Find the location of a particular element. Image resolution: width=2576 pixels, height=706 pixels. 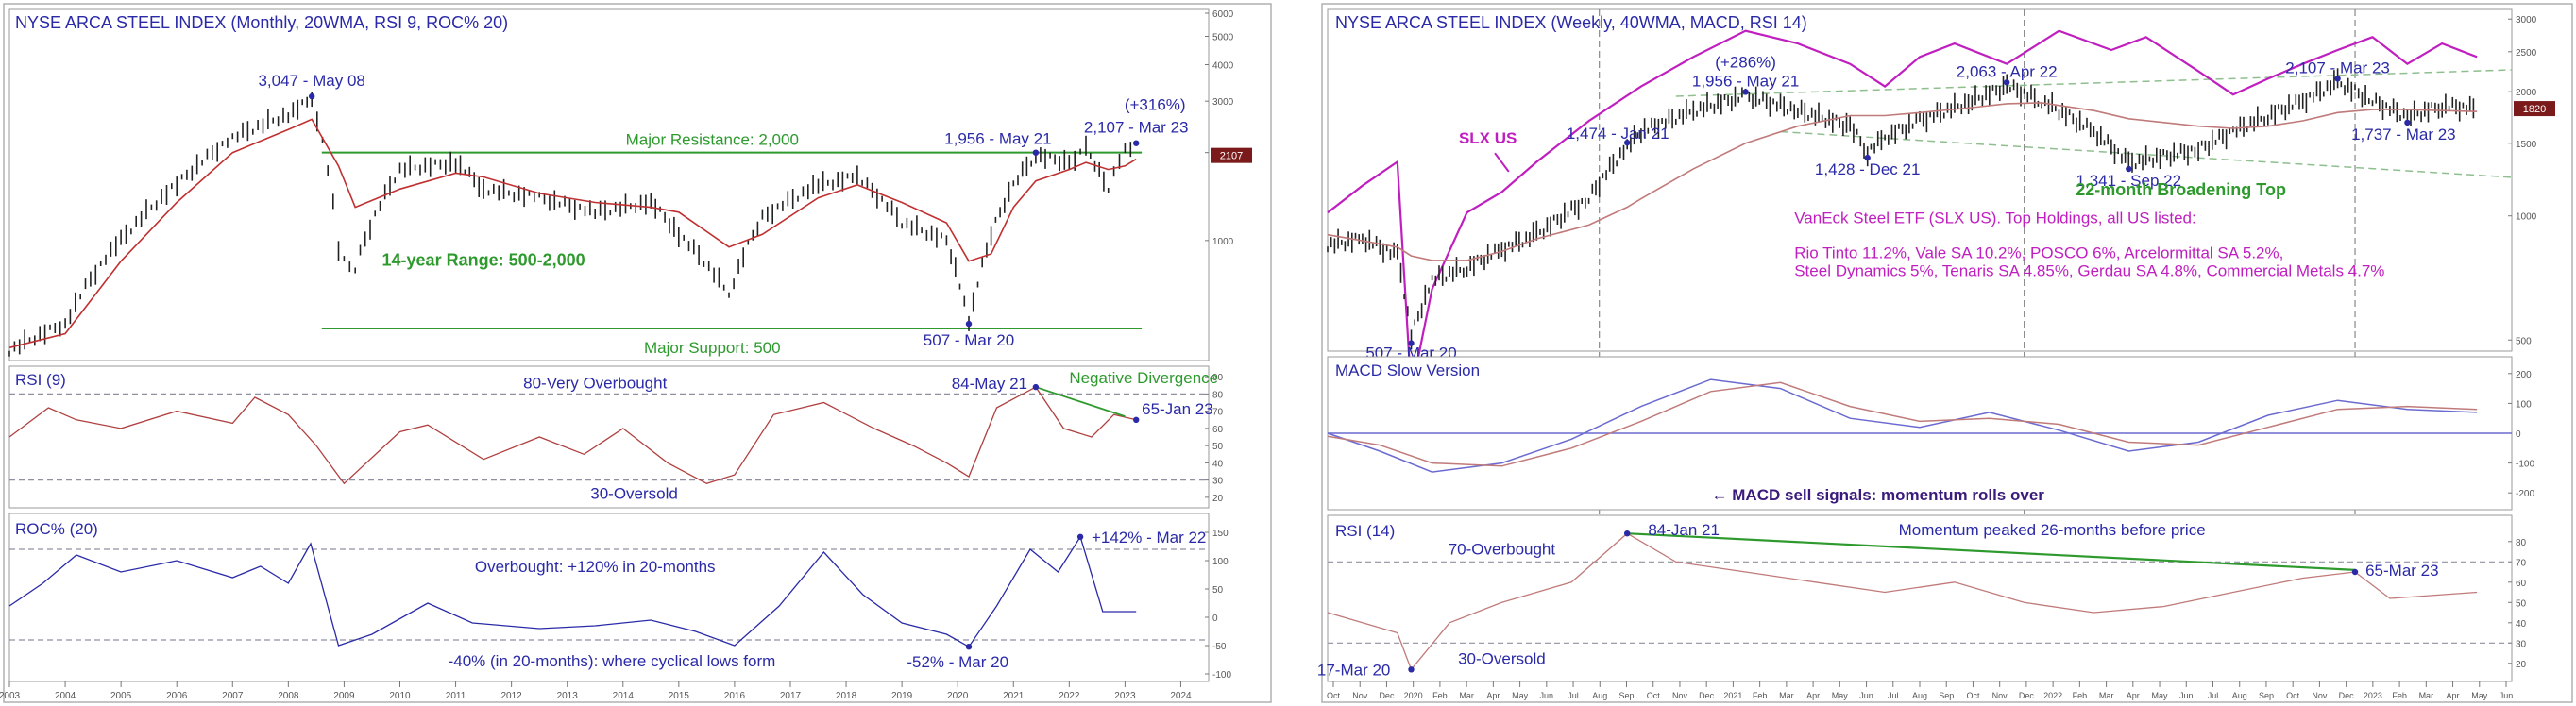

x-tick-label: 2014 is located at coordinates (624, 696).